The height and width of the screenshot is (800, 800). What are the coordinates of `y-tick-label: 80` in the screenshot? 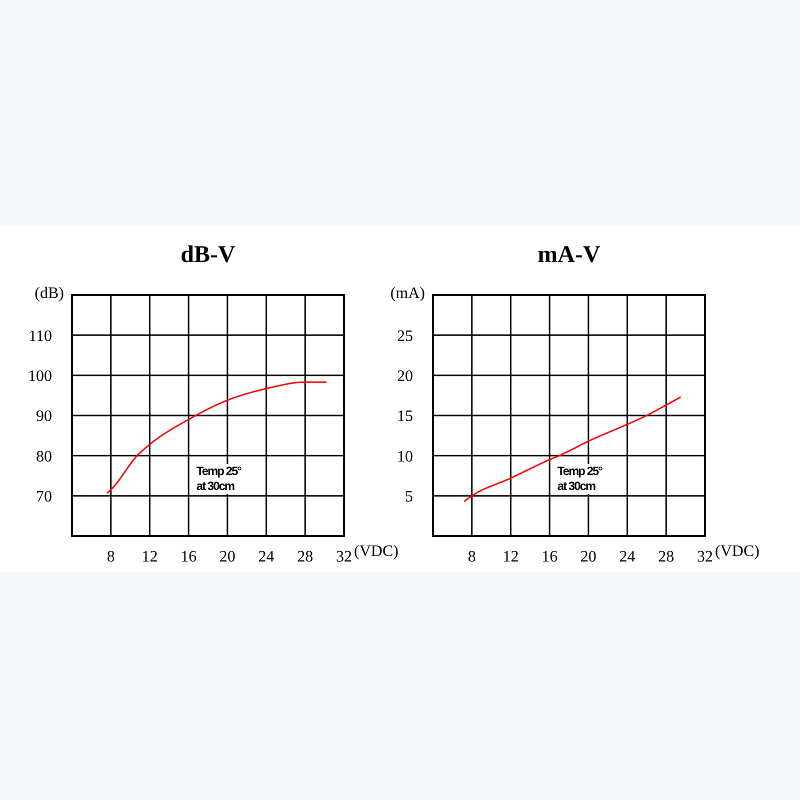 It's located at (44, 457).